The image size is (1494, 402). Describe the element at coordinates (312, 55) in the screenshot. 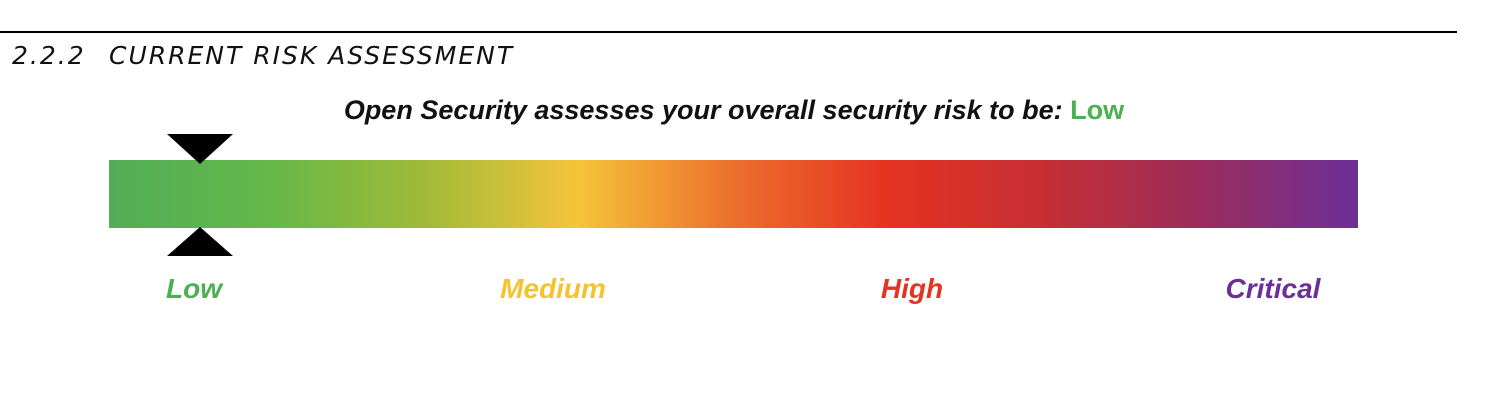

I see `section-title: CURRENT RISK ASSESSMENT` at that location.